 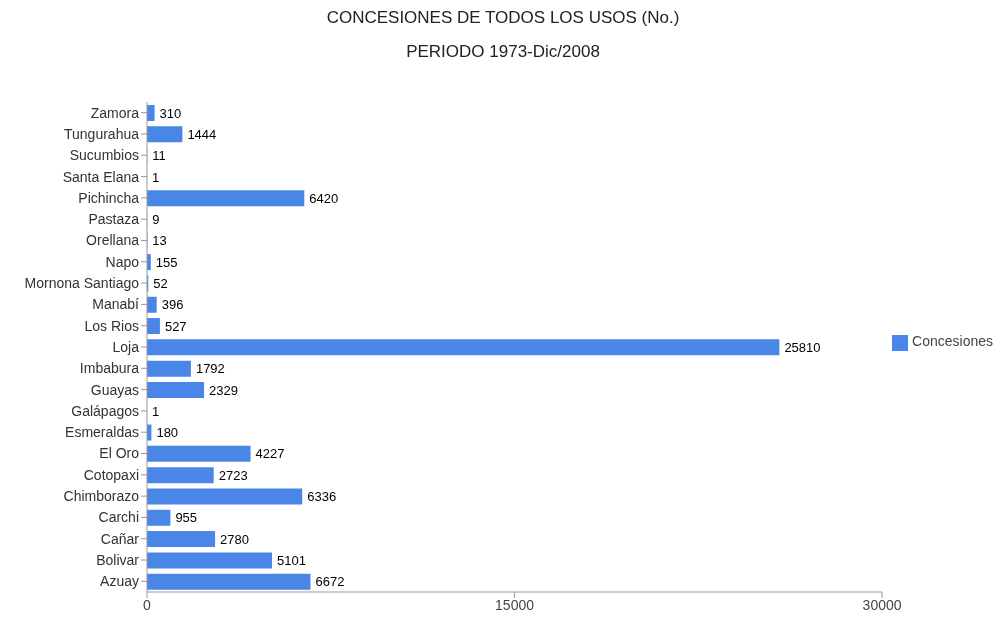 What do you see at coordinates (101, 496) in the screenshot?
I see `y-tick-label: Chimborazo` at bounding box center [101, 496].